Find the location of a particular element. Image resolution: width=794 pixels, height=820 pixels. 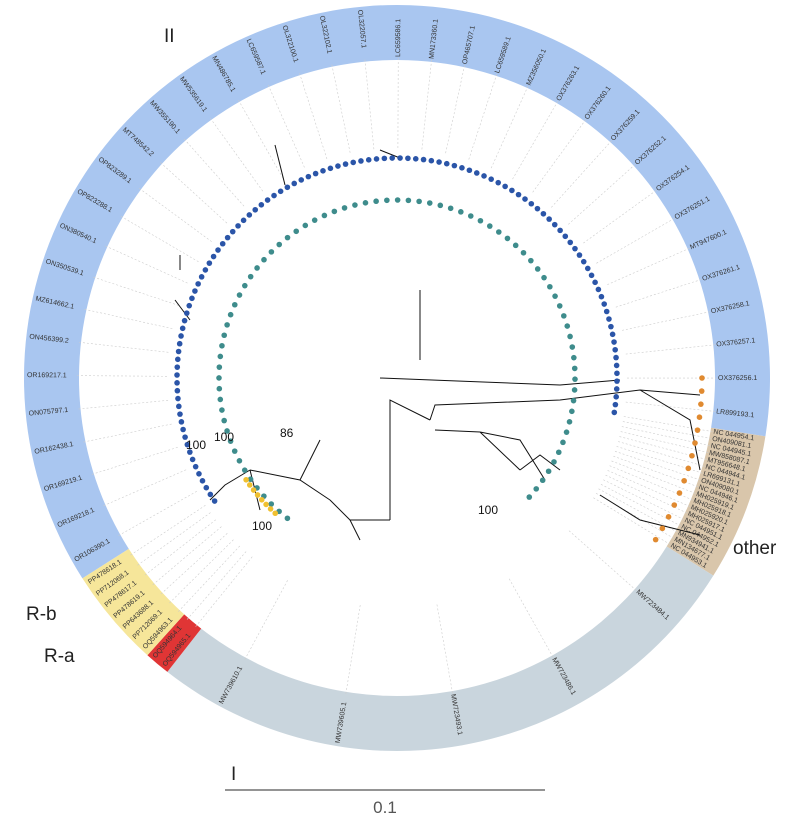

leaf-label: OX376256.1 is located at coordinates (737, 378).